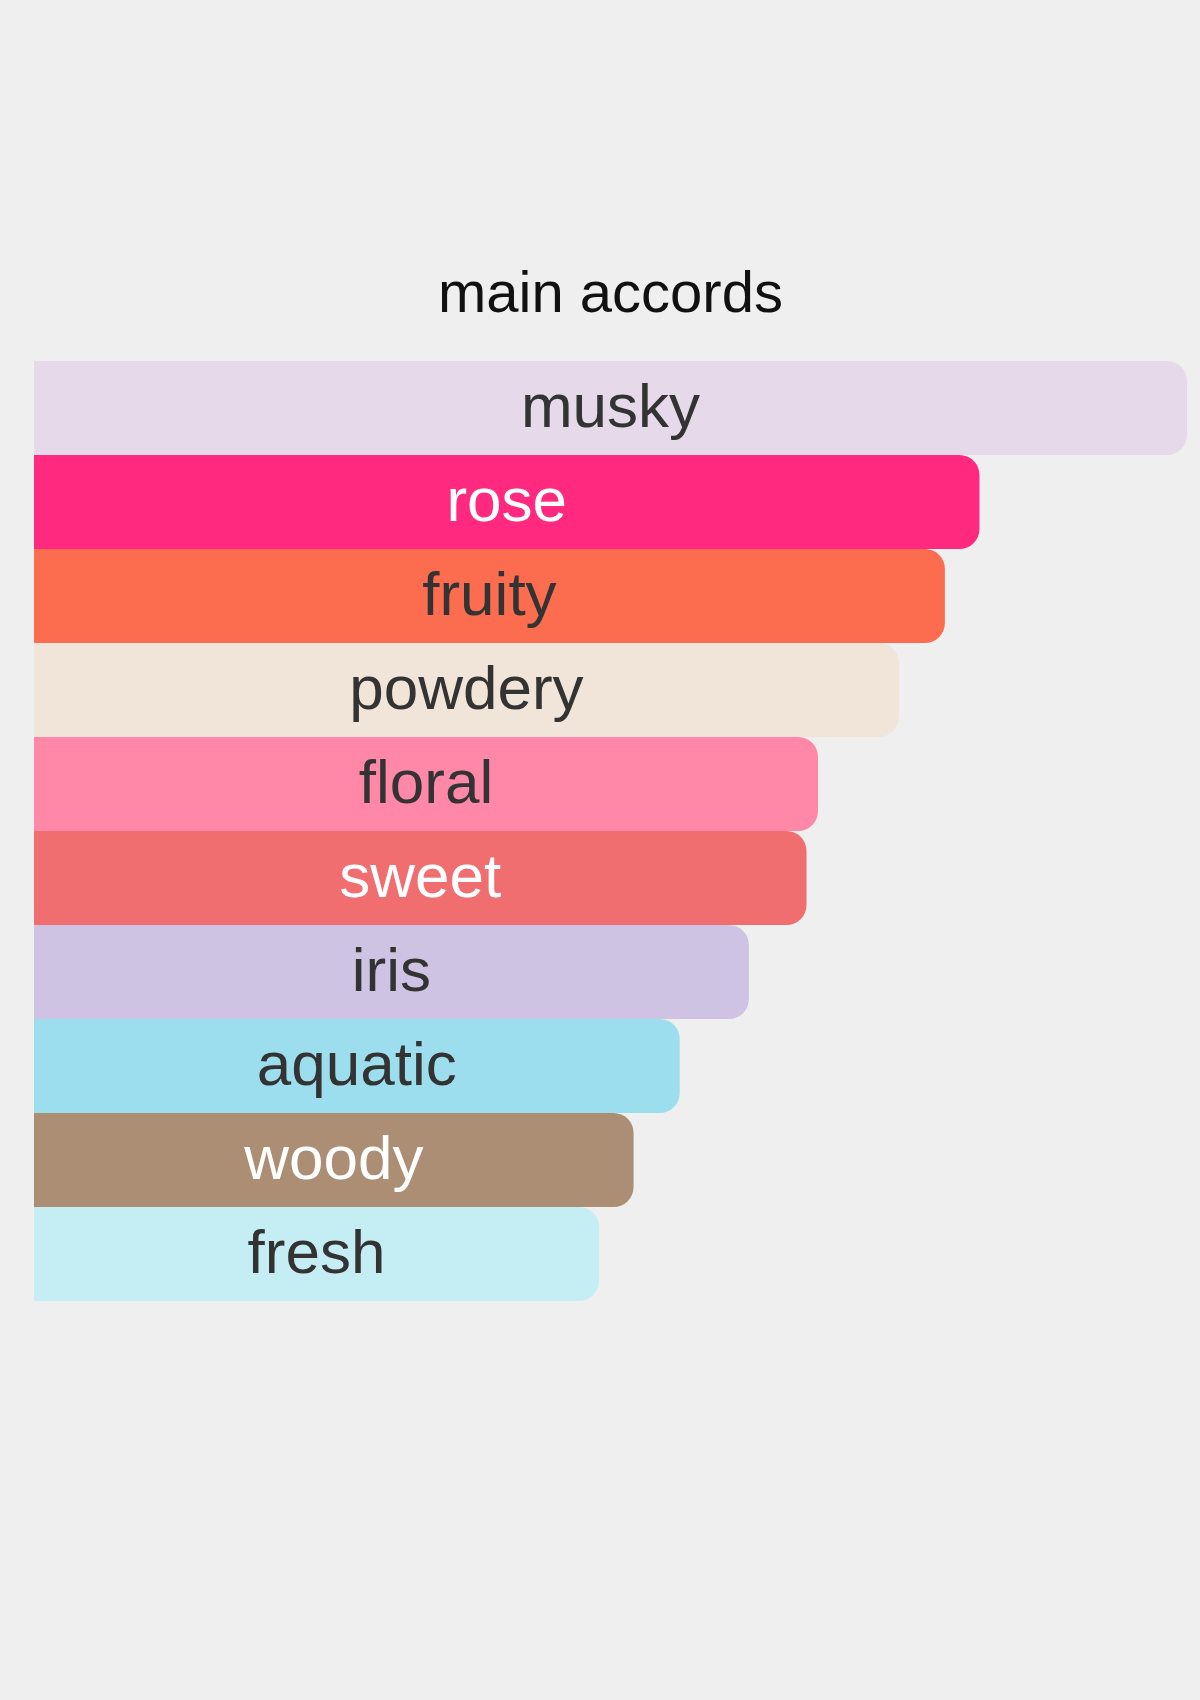  What do you see at coordinates (391, 969) in the screenshot?
I see `y-tick-label: iris` at bounding box center [391, 969].